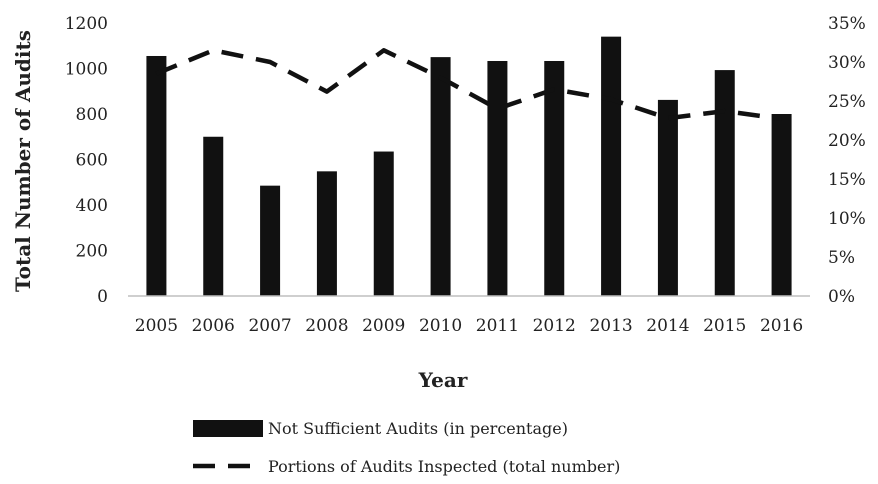  I want to click on x-tick-label: 2011, so click(497, 326).